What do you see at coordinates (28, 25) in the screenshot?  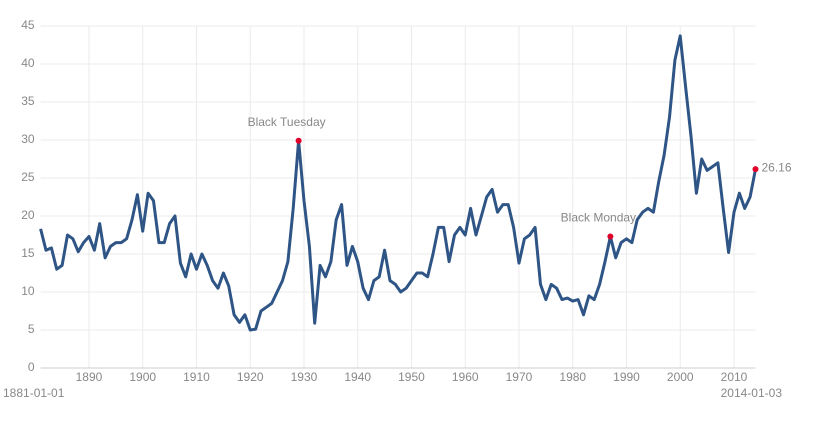 I see `y-tick-label: 45` at bounding box center [28, 25].